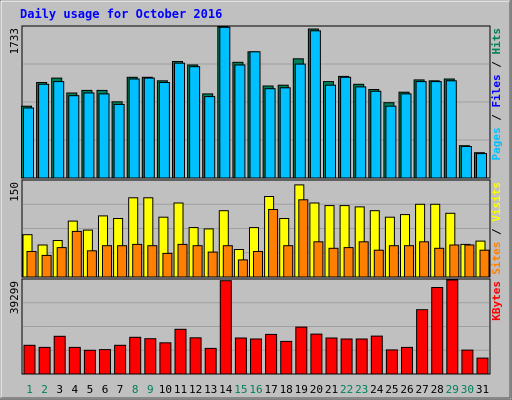  What do you see at coordinates (496, 202) in the screenshot?
I see `legend-entry-visits: Visits` at bounding box center [496, 202].